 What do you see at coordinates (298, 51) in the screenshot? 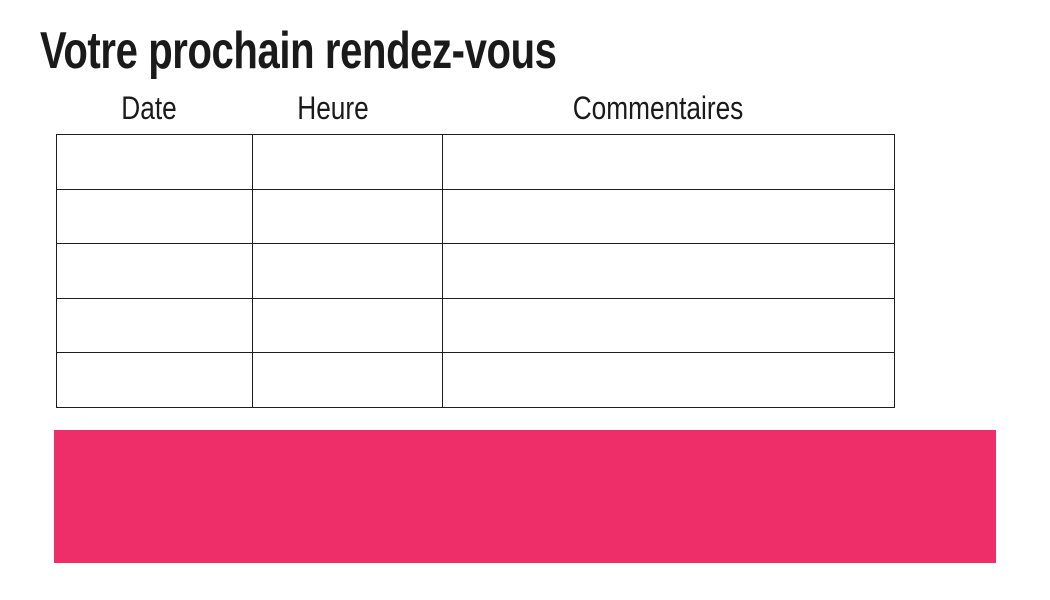
I see `page-title-text: Votre prochain rendez-vous` at bounding box center [298, 51].